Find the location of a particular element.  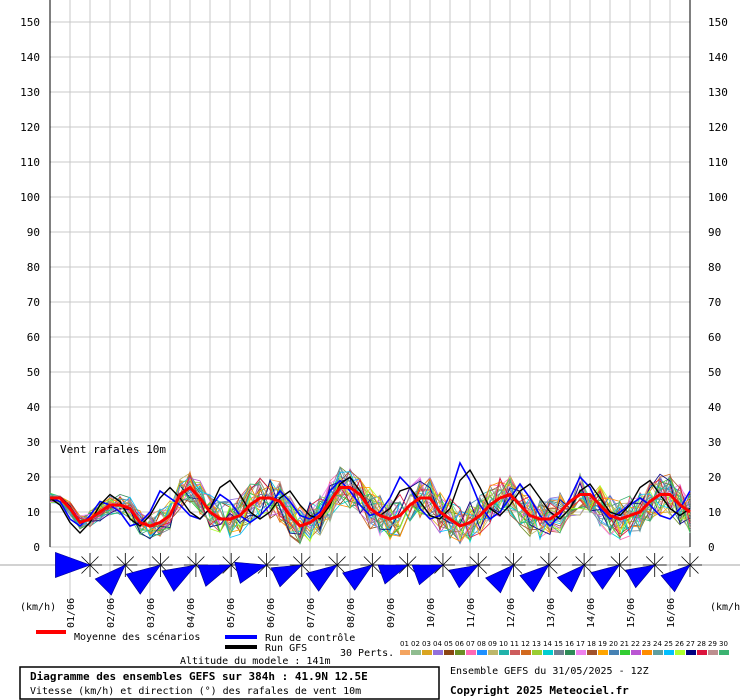

pert-num-04: 04 is located at coordinates (437, 644).